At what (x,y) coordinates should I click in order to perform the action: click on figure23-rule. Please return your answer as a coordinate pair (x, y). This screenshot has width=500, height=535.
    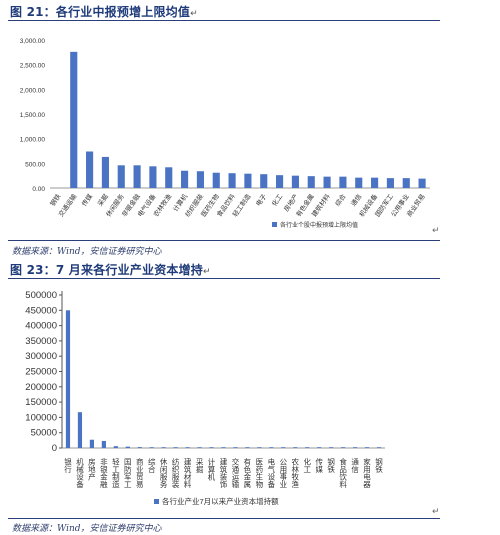
    Looking at the image, I should click on (224, 278).